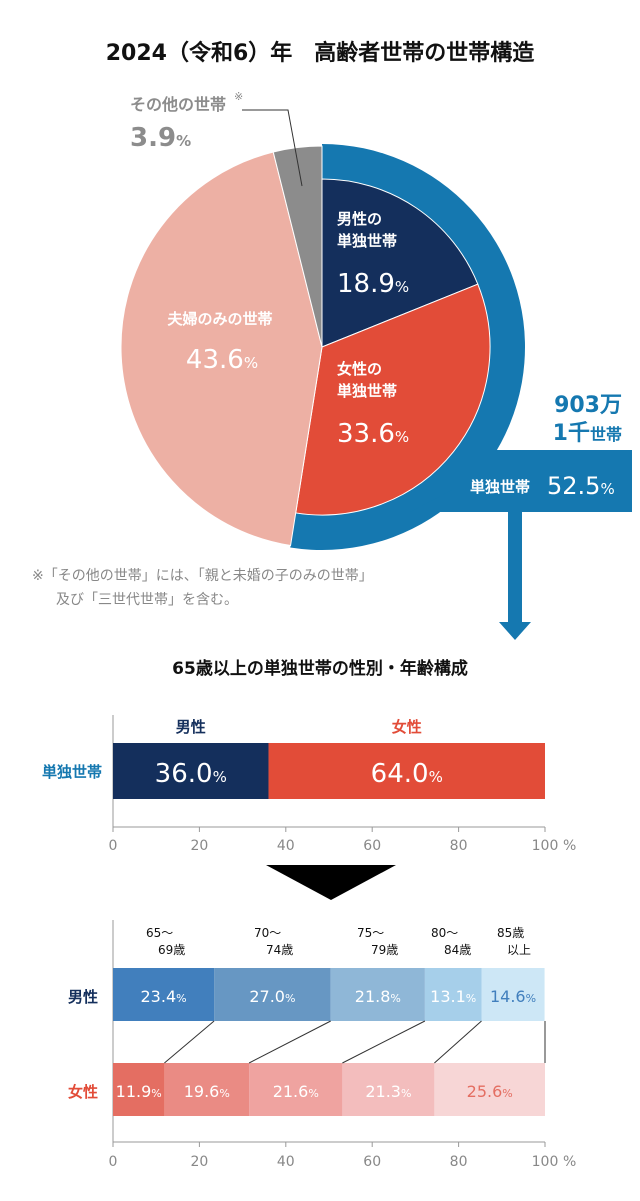  What do you see at coordinates (359, 219) in the screenshot?
I see `male-slice-name-1: 男性の` at bounding box center [359, 219].